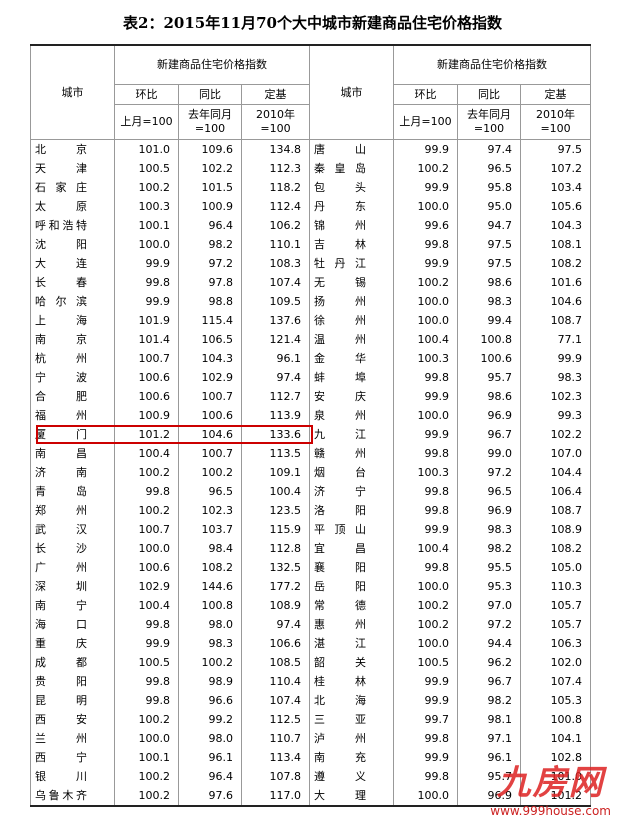  What do you see at coordinates (492, 64) in the screenshot?
I see `header-group: 新建商品住宅价格指数` at bounding box center [492, 64].